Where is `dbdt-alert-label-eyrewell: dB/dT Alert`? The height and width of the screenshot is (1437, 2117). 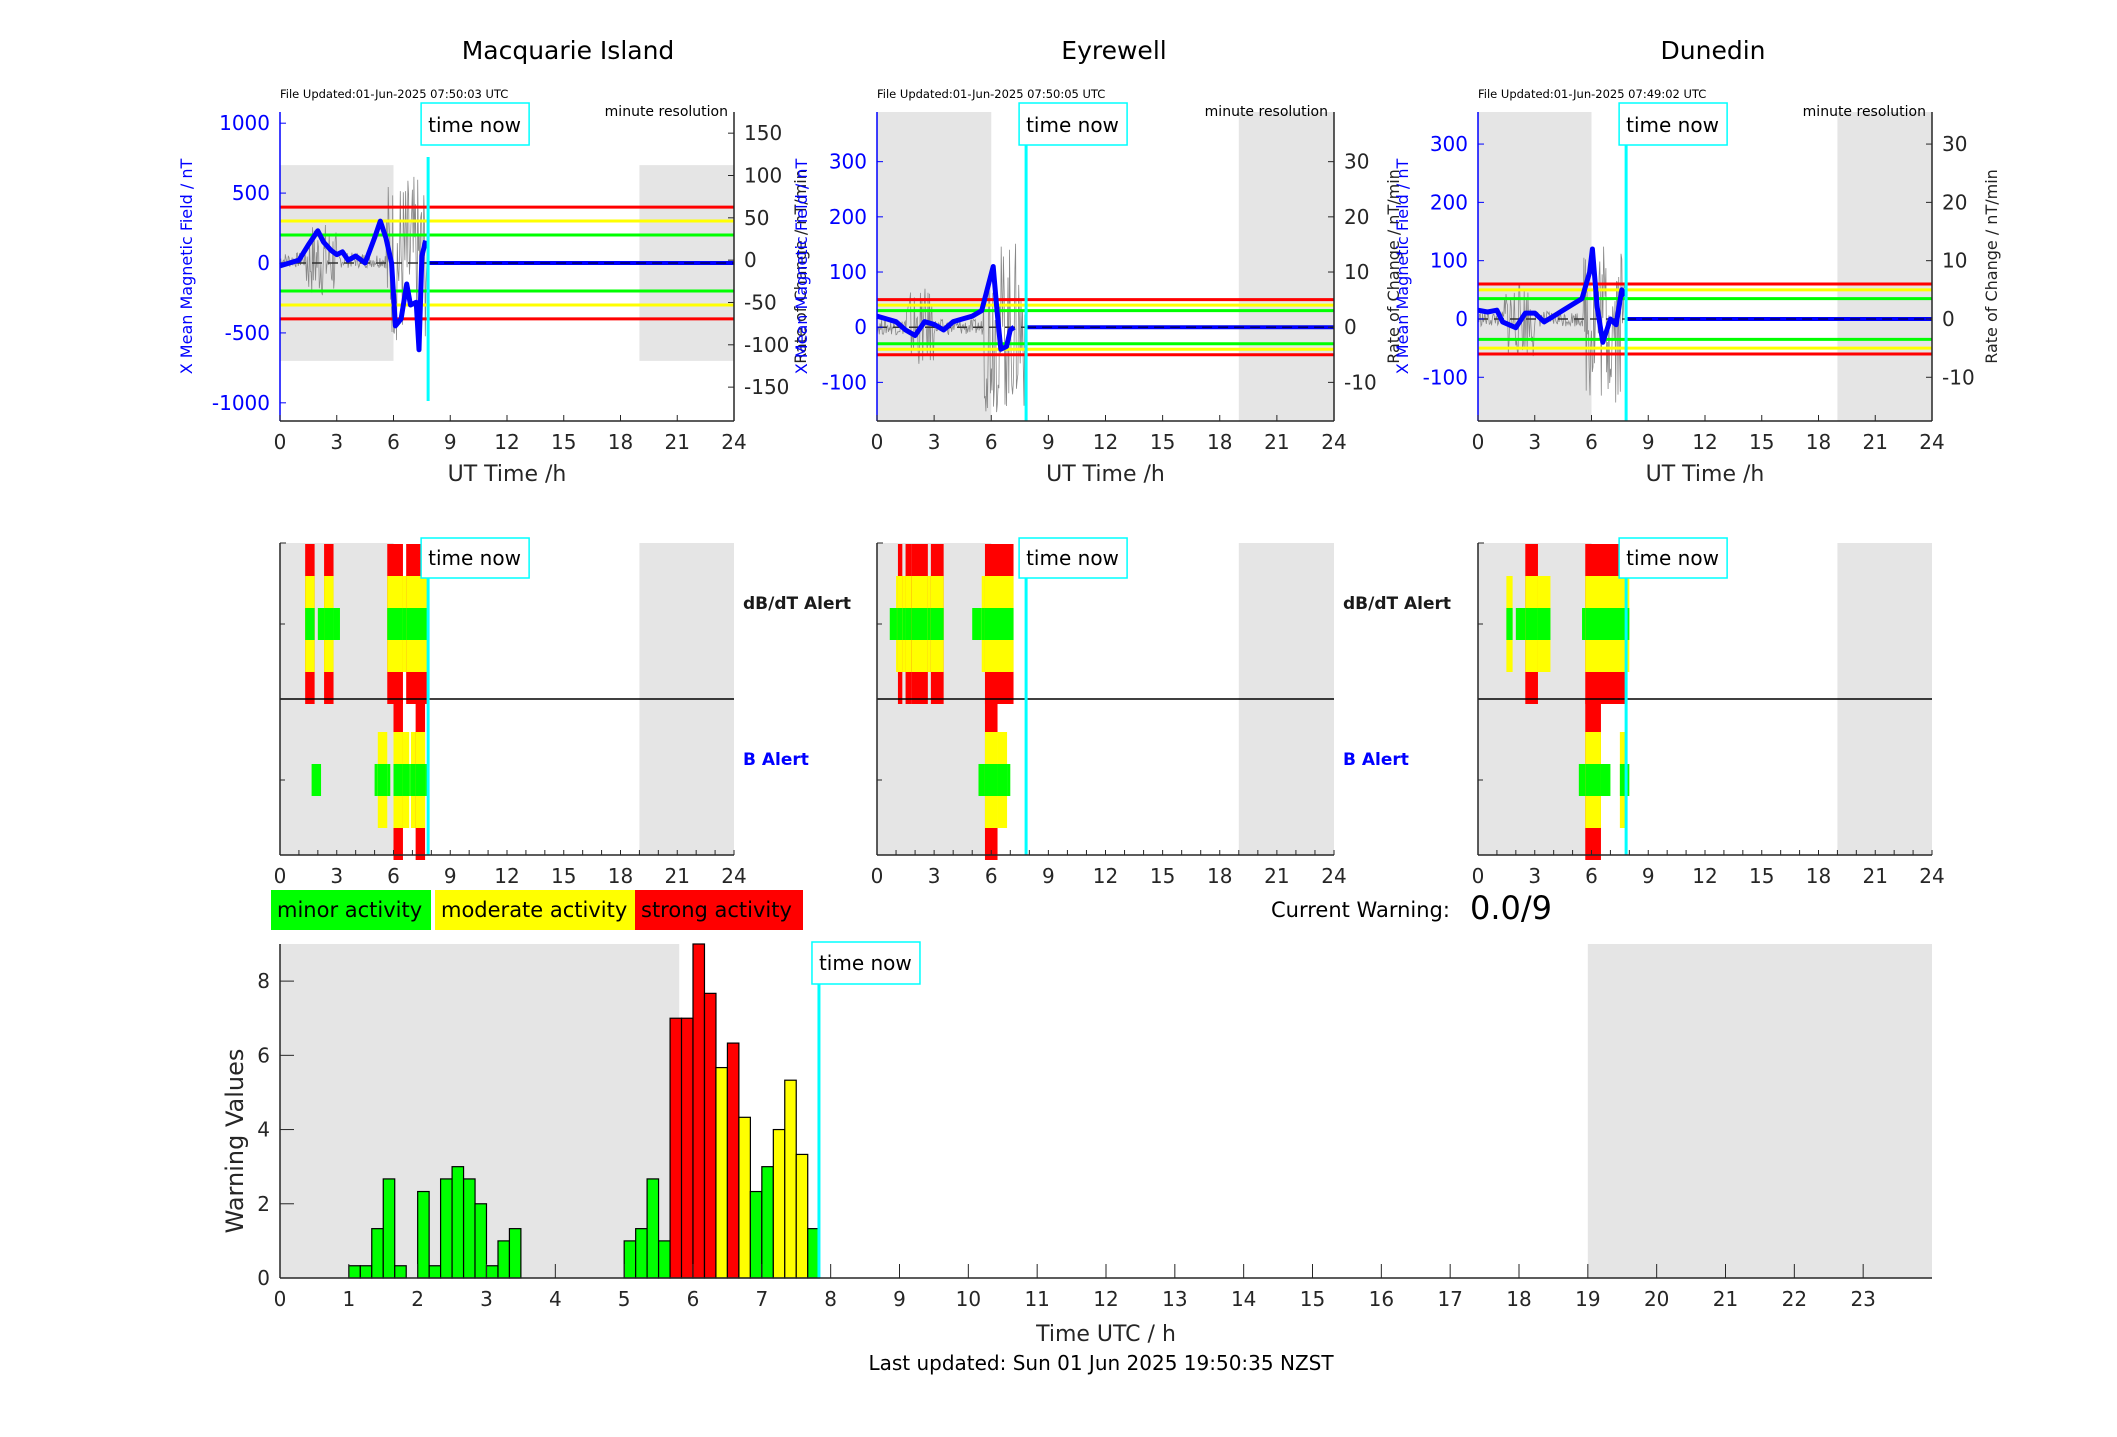 dbdt-alert-label-eyrewell: dB/dT Alert is located at coordinates (1397, 604).